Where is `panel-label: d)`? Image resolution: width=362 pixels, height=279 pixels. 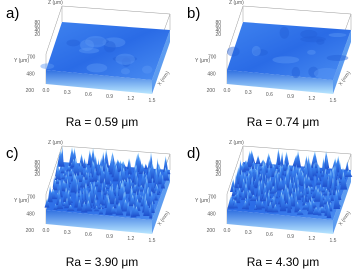 panel-label: d) is located at coordinates (193, 153).